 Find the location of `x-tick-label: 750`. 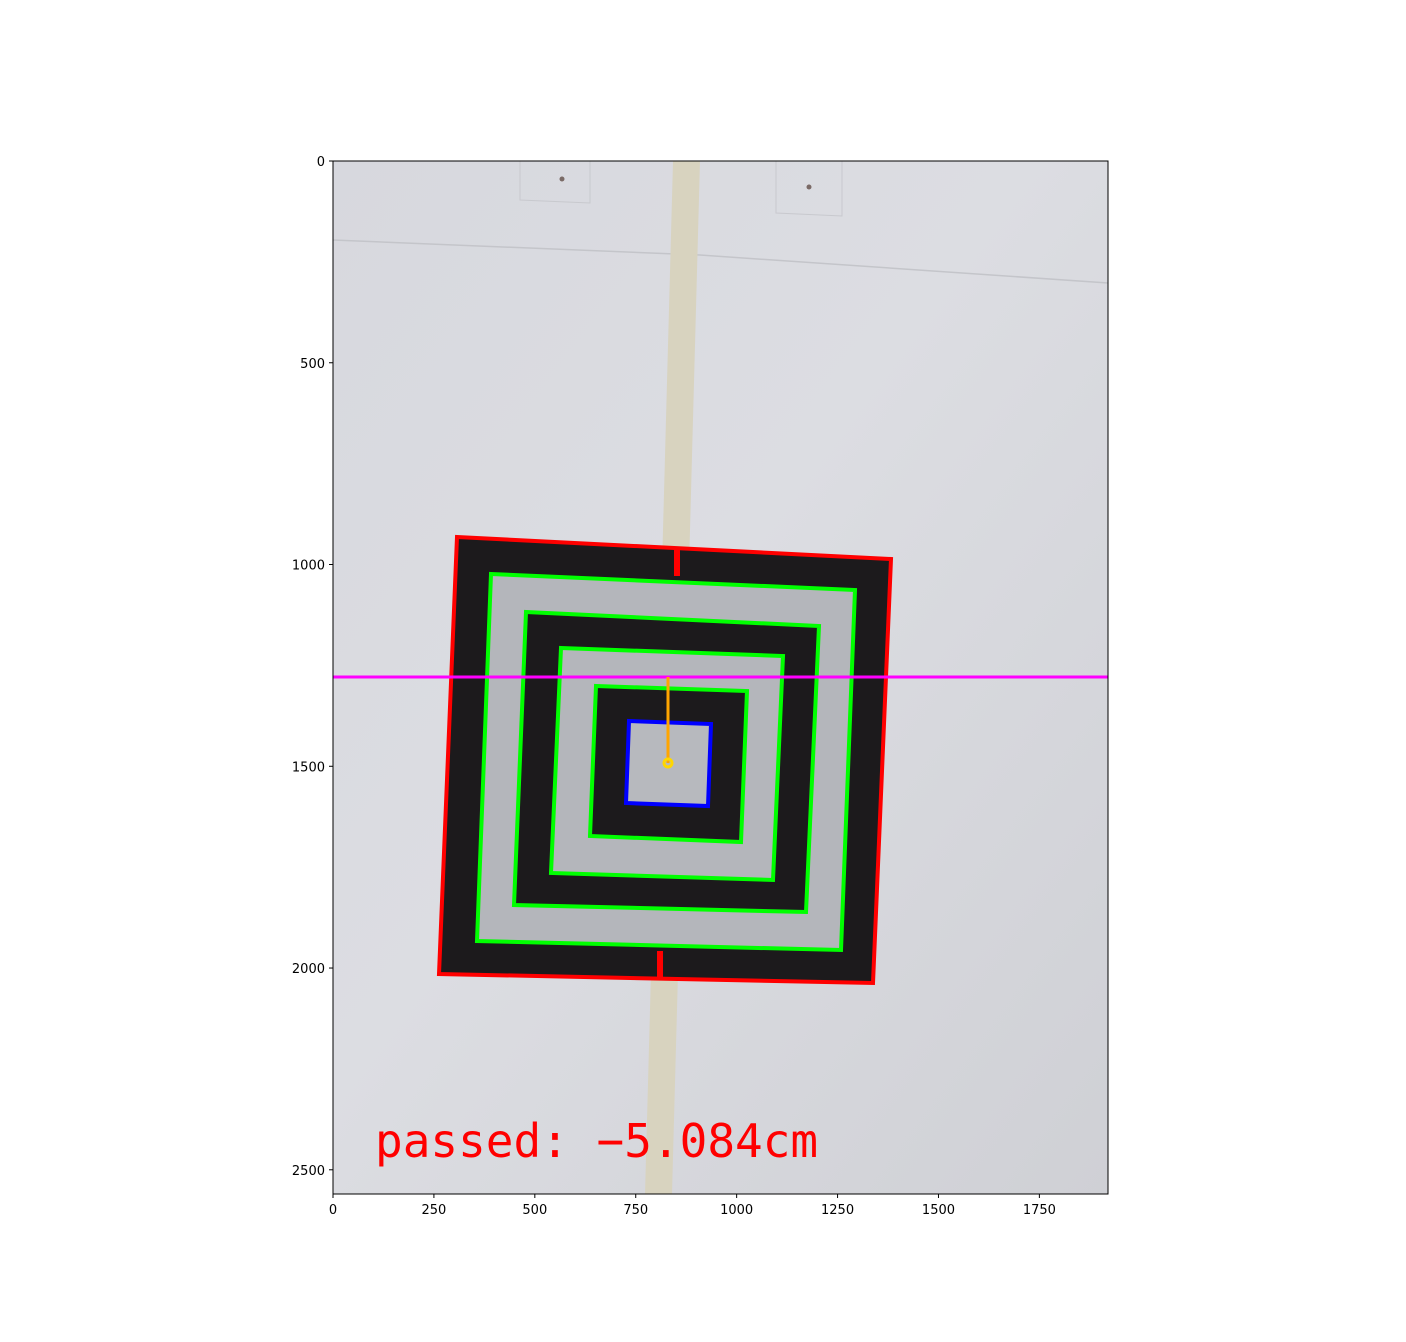

x-tick-label: 750 is located at coordinates (635, 1210).